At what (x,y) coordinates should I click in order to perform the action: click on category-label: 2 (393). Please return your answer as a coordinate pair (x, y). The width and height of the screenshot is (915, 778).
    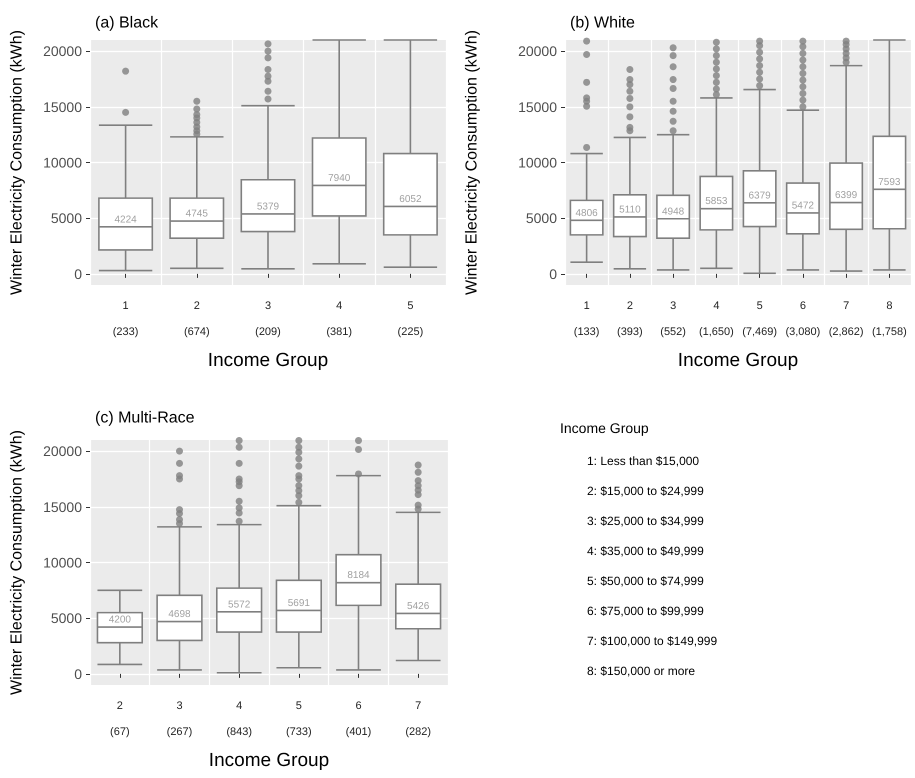
    Looking at the image, I should click on (630, 319).